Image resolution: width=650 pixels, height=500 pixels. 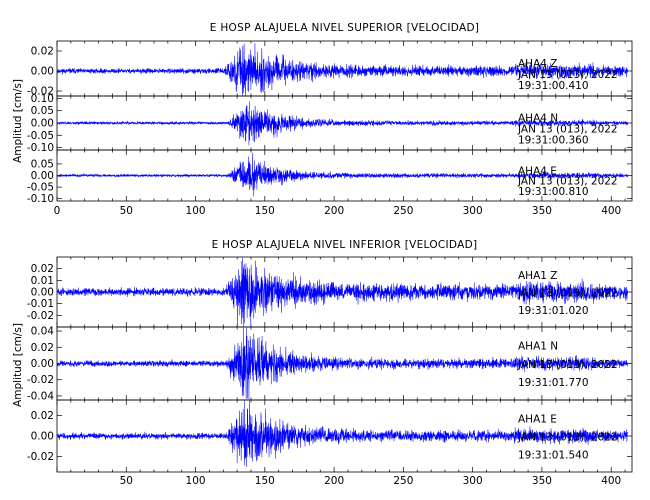 I want to click on time-label: 19:31:01.540, so click(x=553, y=455).